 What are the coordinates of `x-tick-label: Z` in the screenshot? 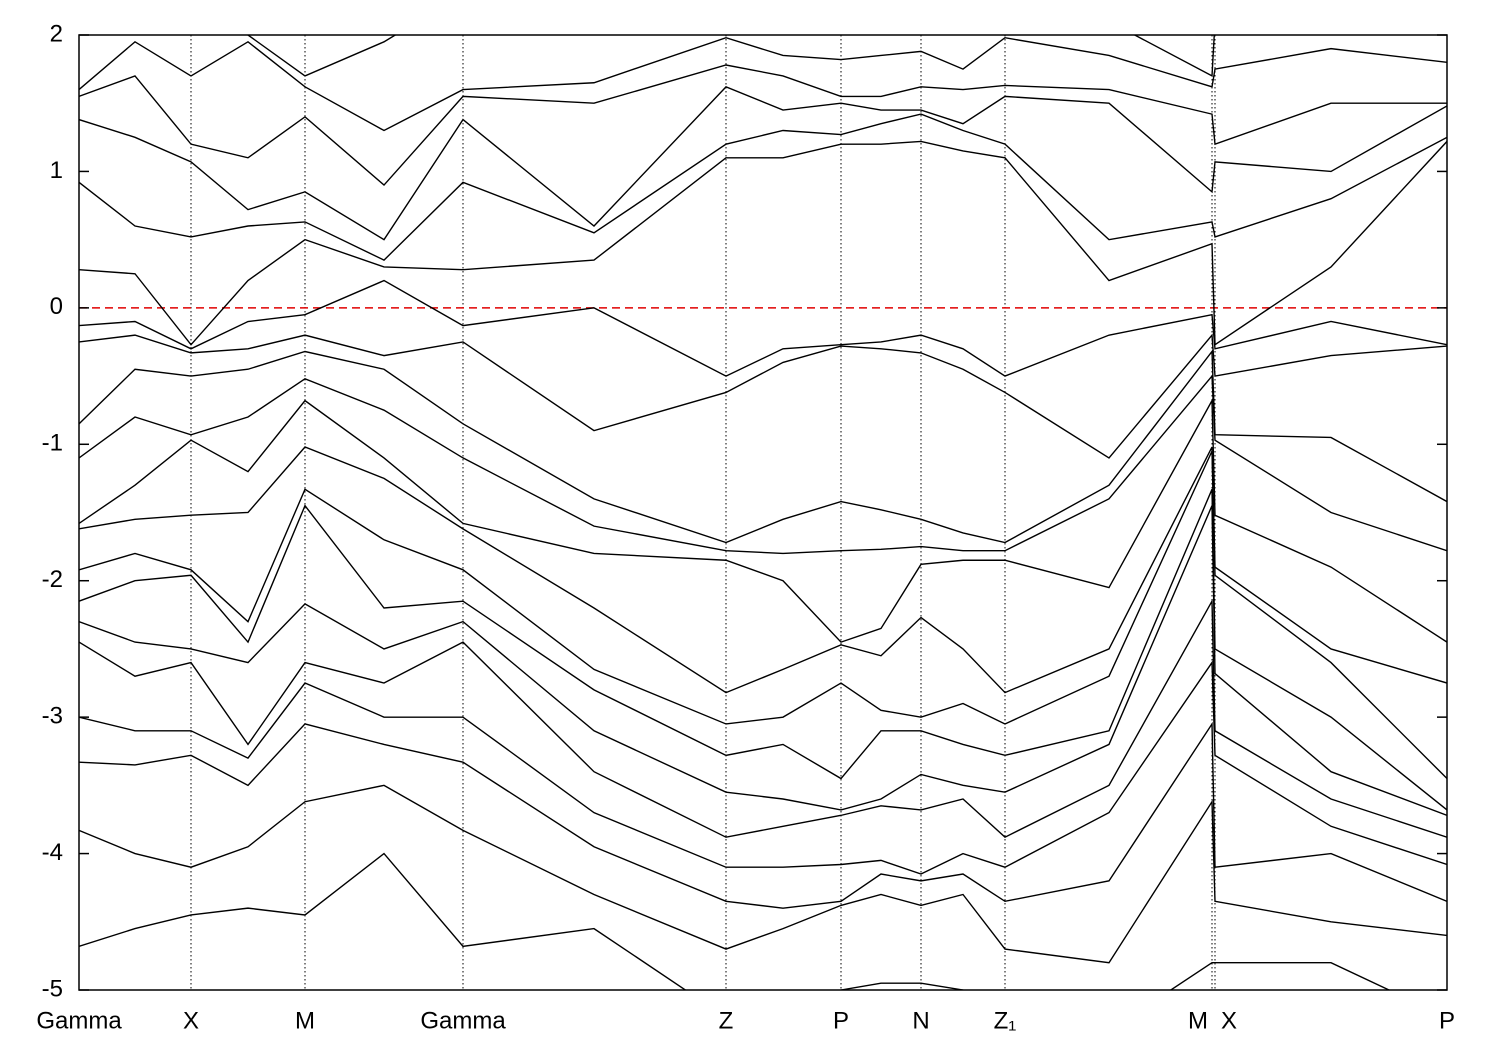 It's located at (726, 1020).